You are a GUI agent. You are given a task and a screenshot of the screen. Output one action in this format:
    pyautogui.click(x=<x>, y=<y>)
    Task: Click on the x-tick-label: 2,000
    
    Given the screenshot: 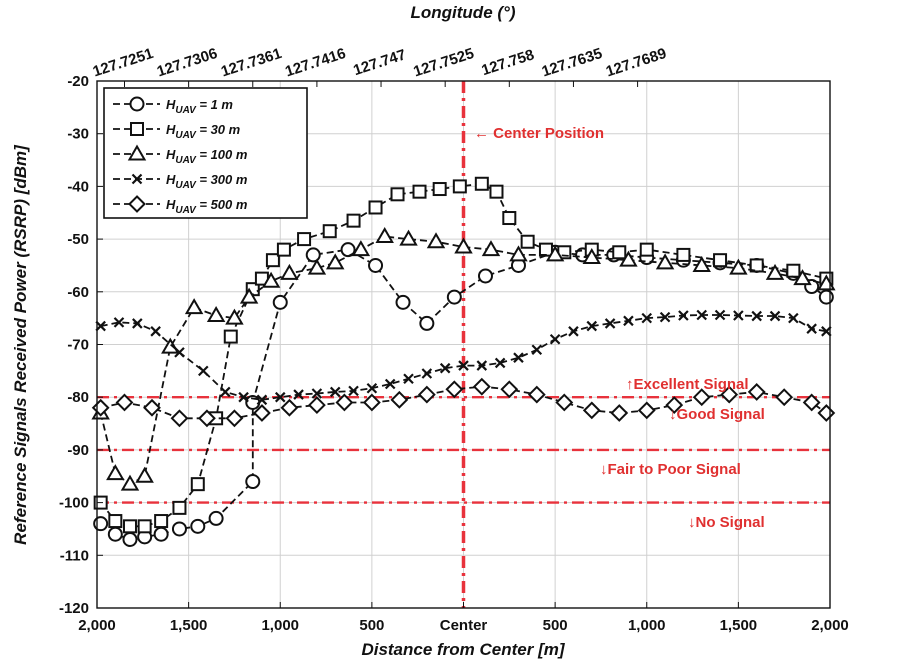 What is the action you would take?
    pyautogui.click(x=97, y=625)
    